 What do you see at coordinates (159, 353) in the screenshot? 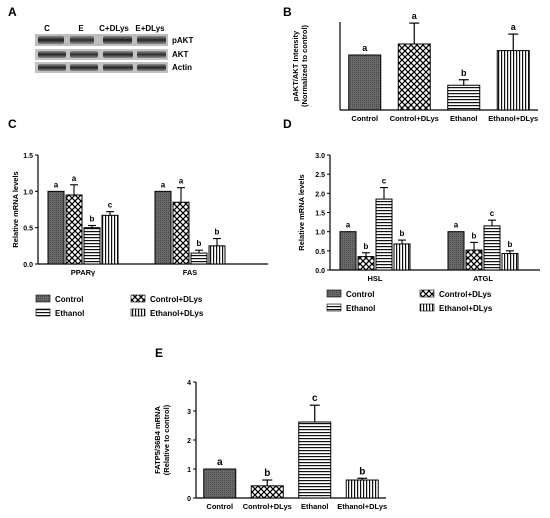
I see `panel-label-e: E` at bounding box center [159, 353].